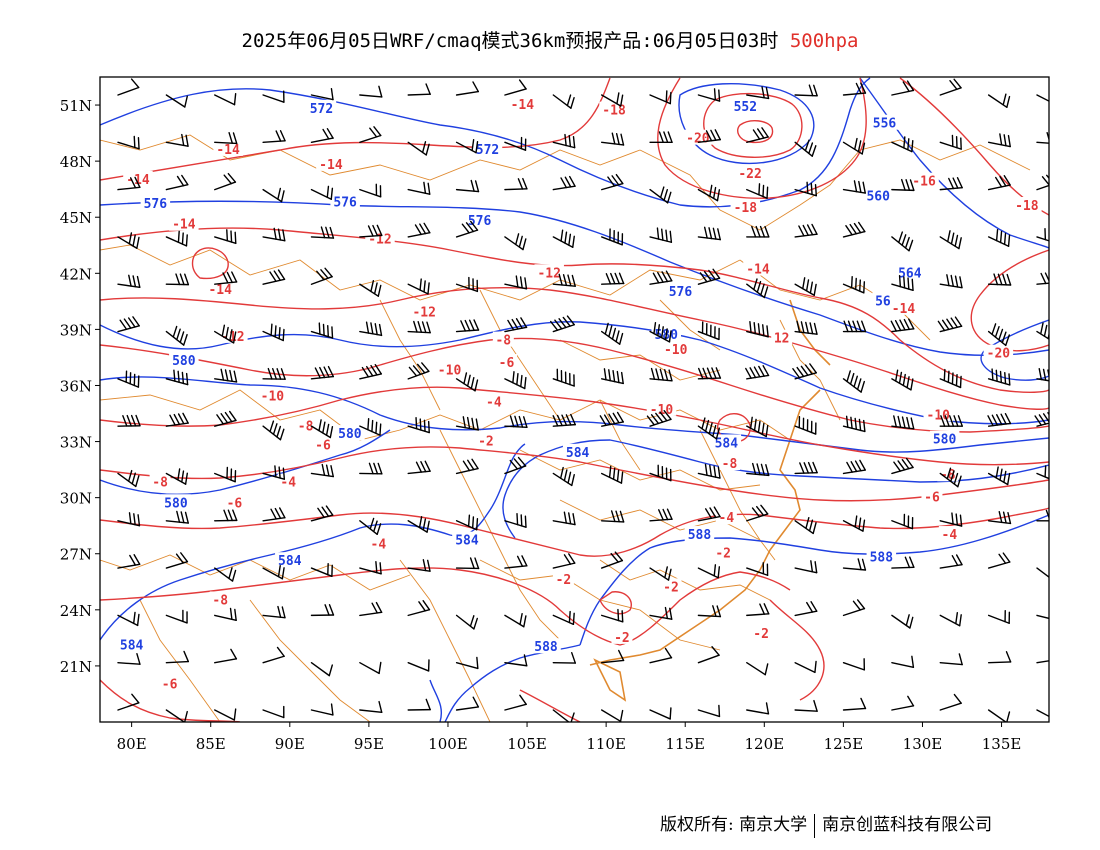  I want to click on lon-label: 135E, so click(1002, 744).